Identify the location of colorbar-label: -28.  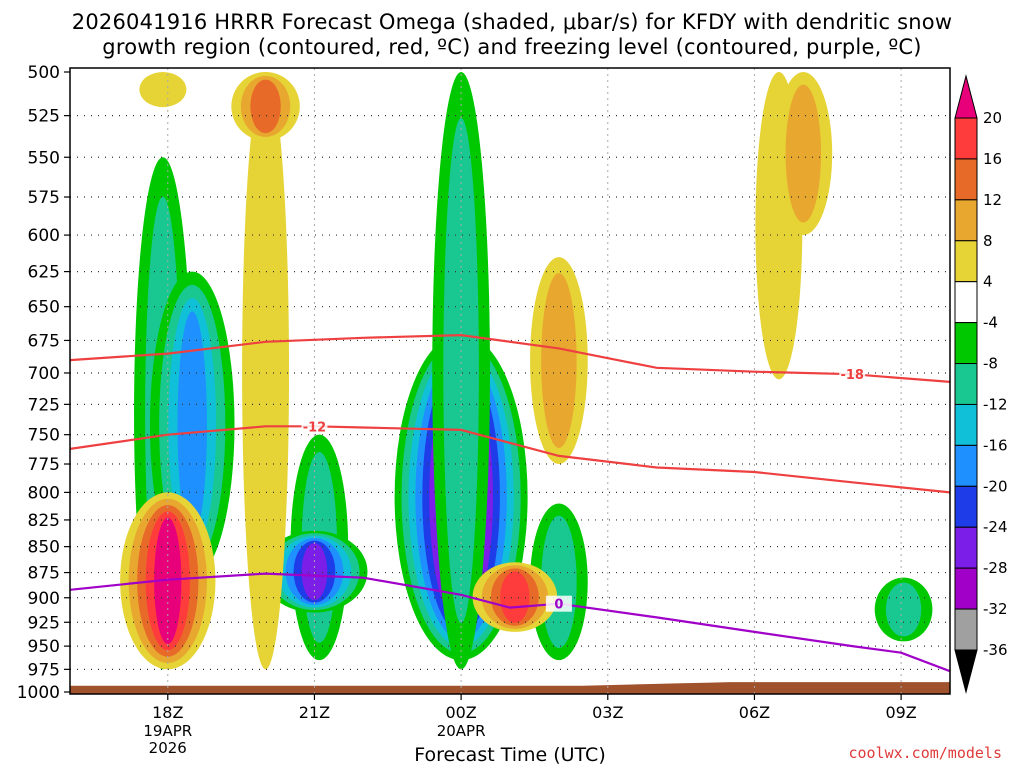
(995, 568).